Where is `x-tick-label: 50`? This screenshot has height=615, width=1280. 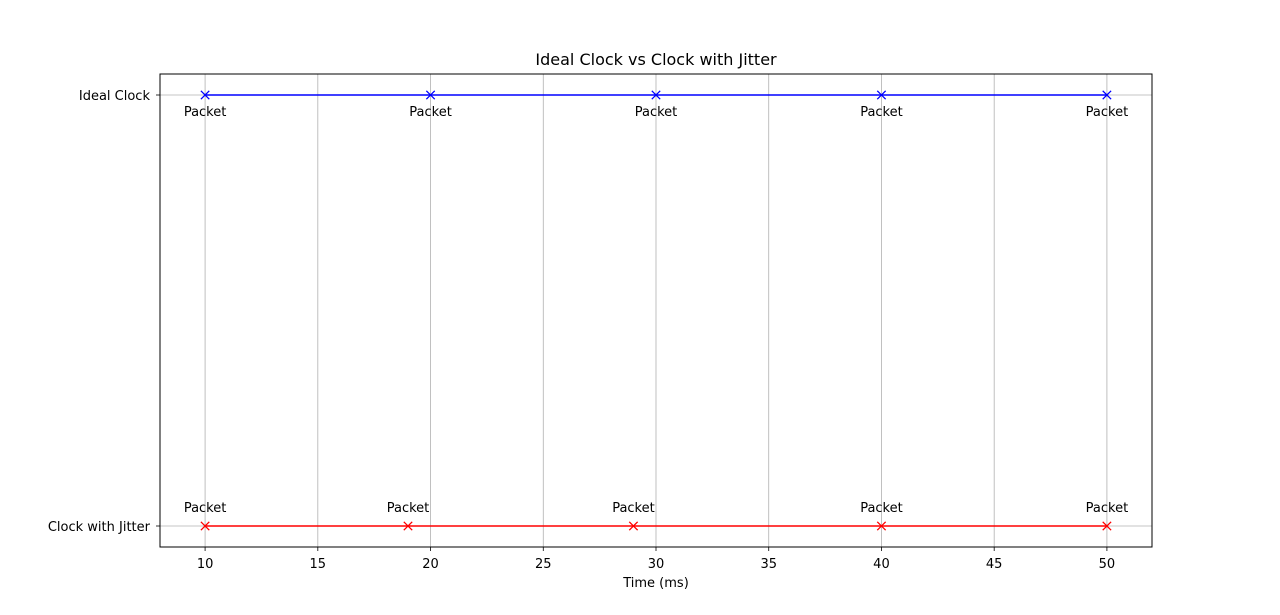
x-tick-label: 50 is located at coordinates (1107, 564).